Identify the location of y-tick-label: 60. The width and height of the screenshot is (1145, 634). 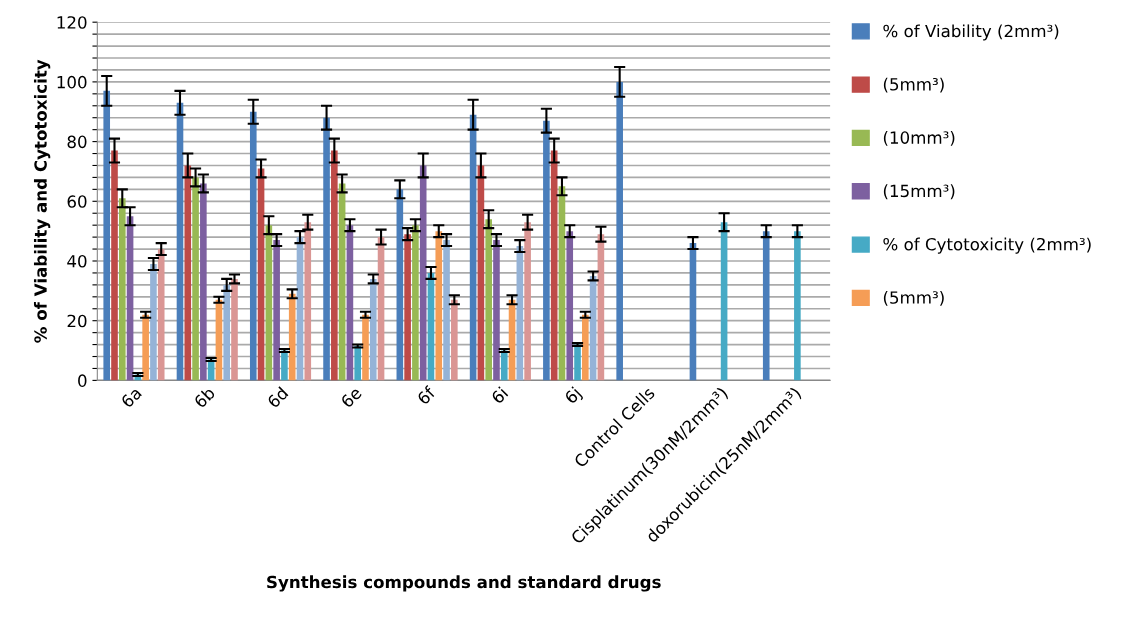
(77, 201).